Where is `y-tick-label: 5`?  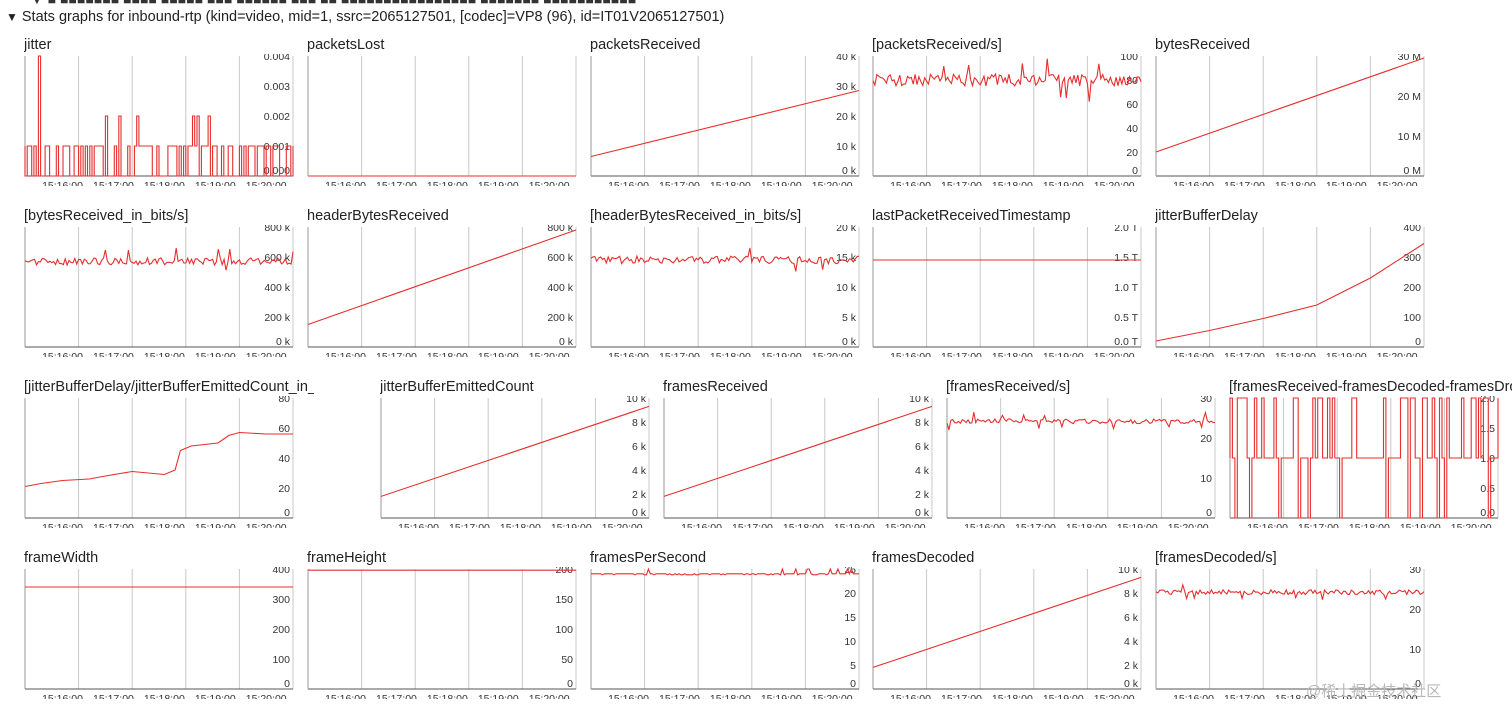
y-tick-label: 5 is located at coordinates (853, 666).